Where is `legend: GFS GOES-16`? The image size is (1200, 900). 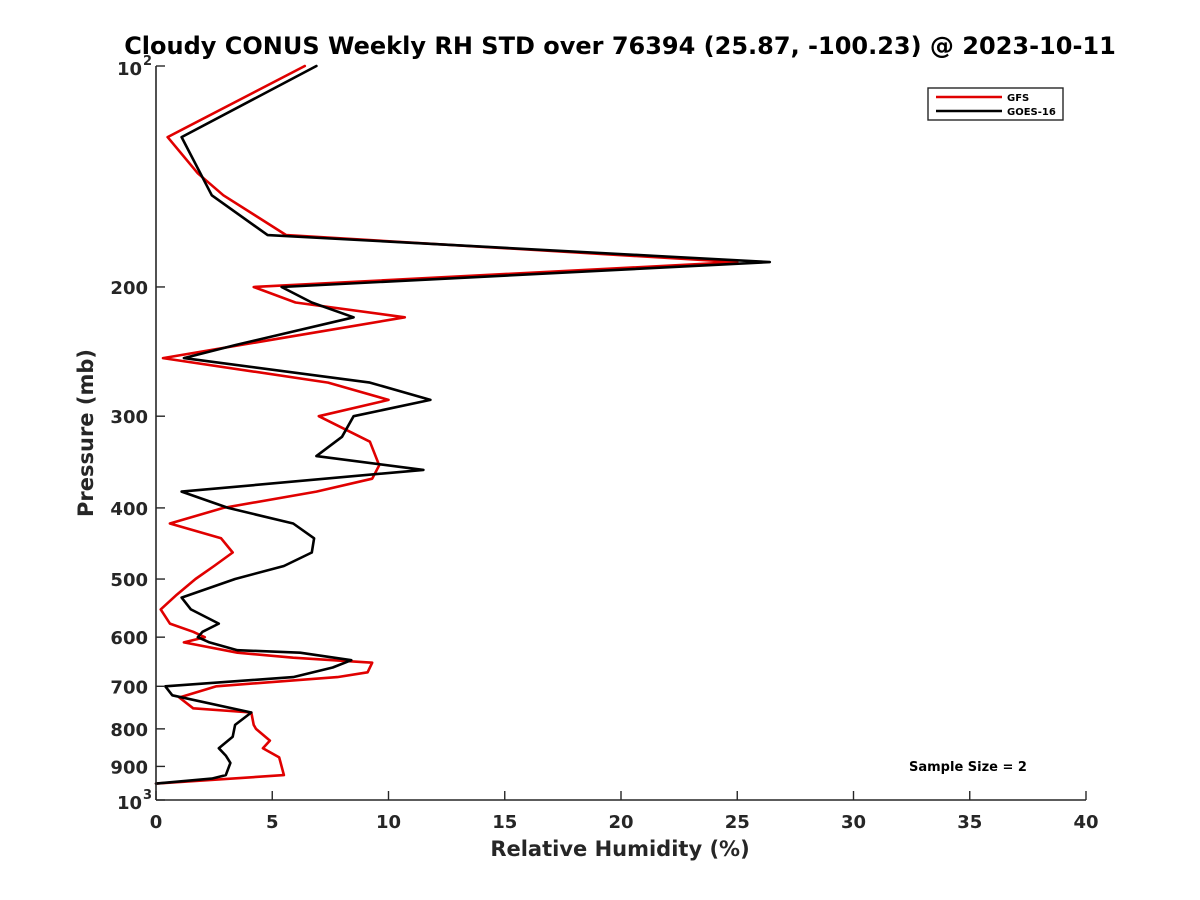
legend: GFS GOES-16 is located at coordinates (995, 104).